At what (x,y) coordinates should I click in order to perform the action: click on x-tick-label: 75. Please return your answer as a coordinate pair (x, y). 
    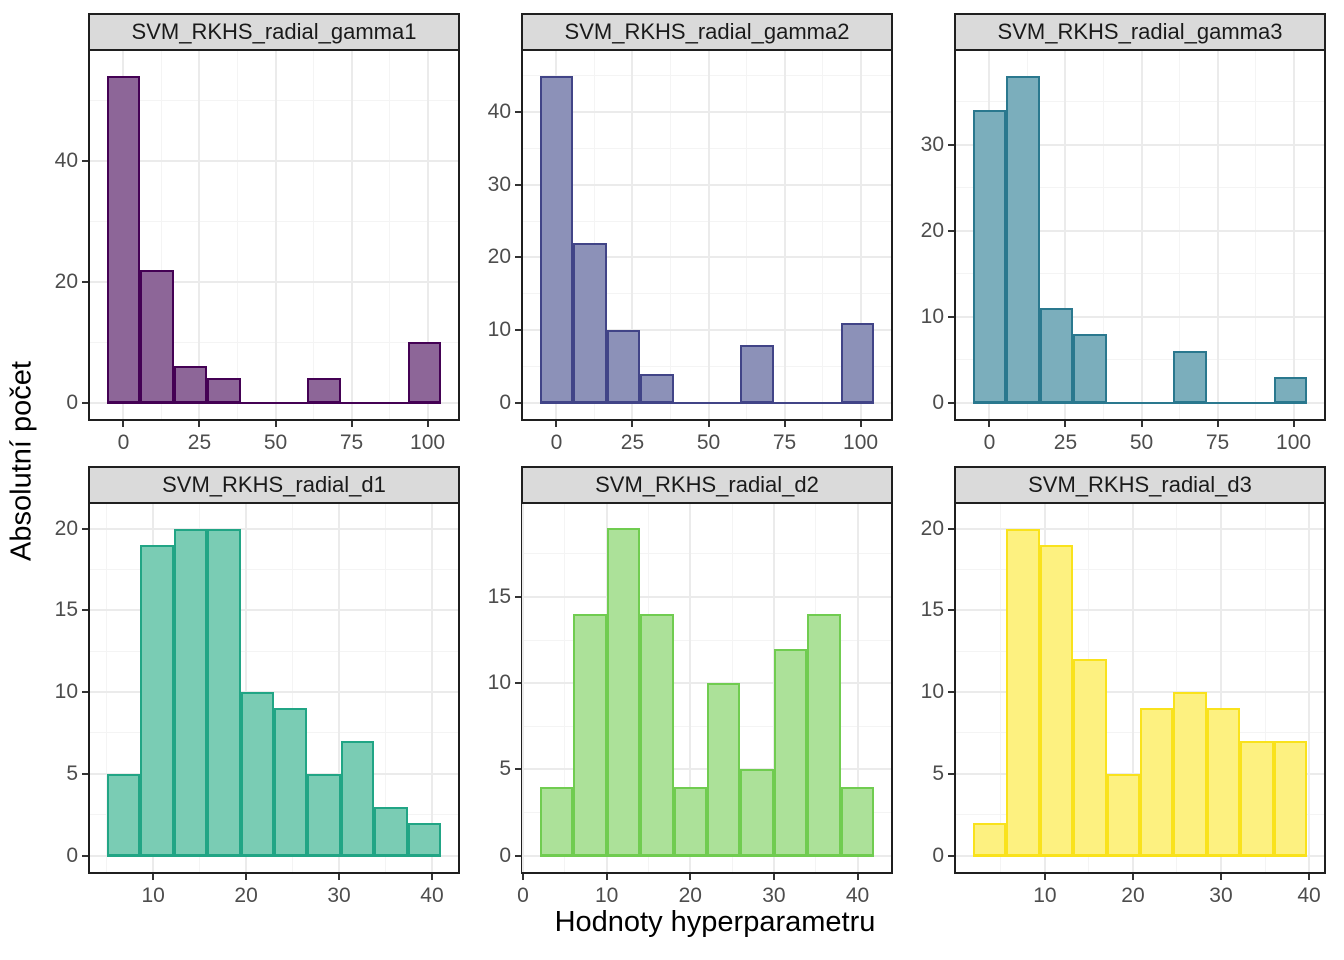
    Looking at the image, I should click on (784, 442).